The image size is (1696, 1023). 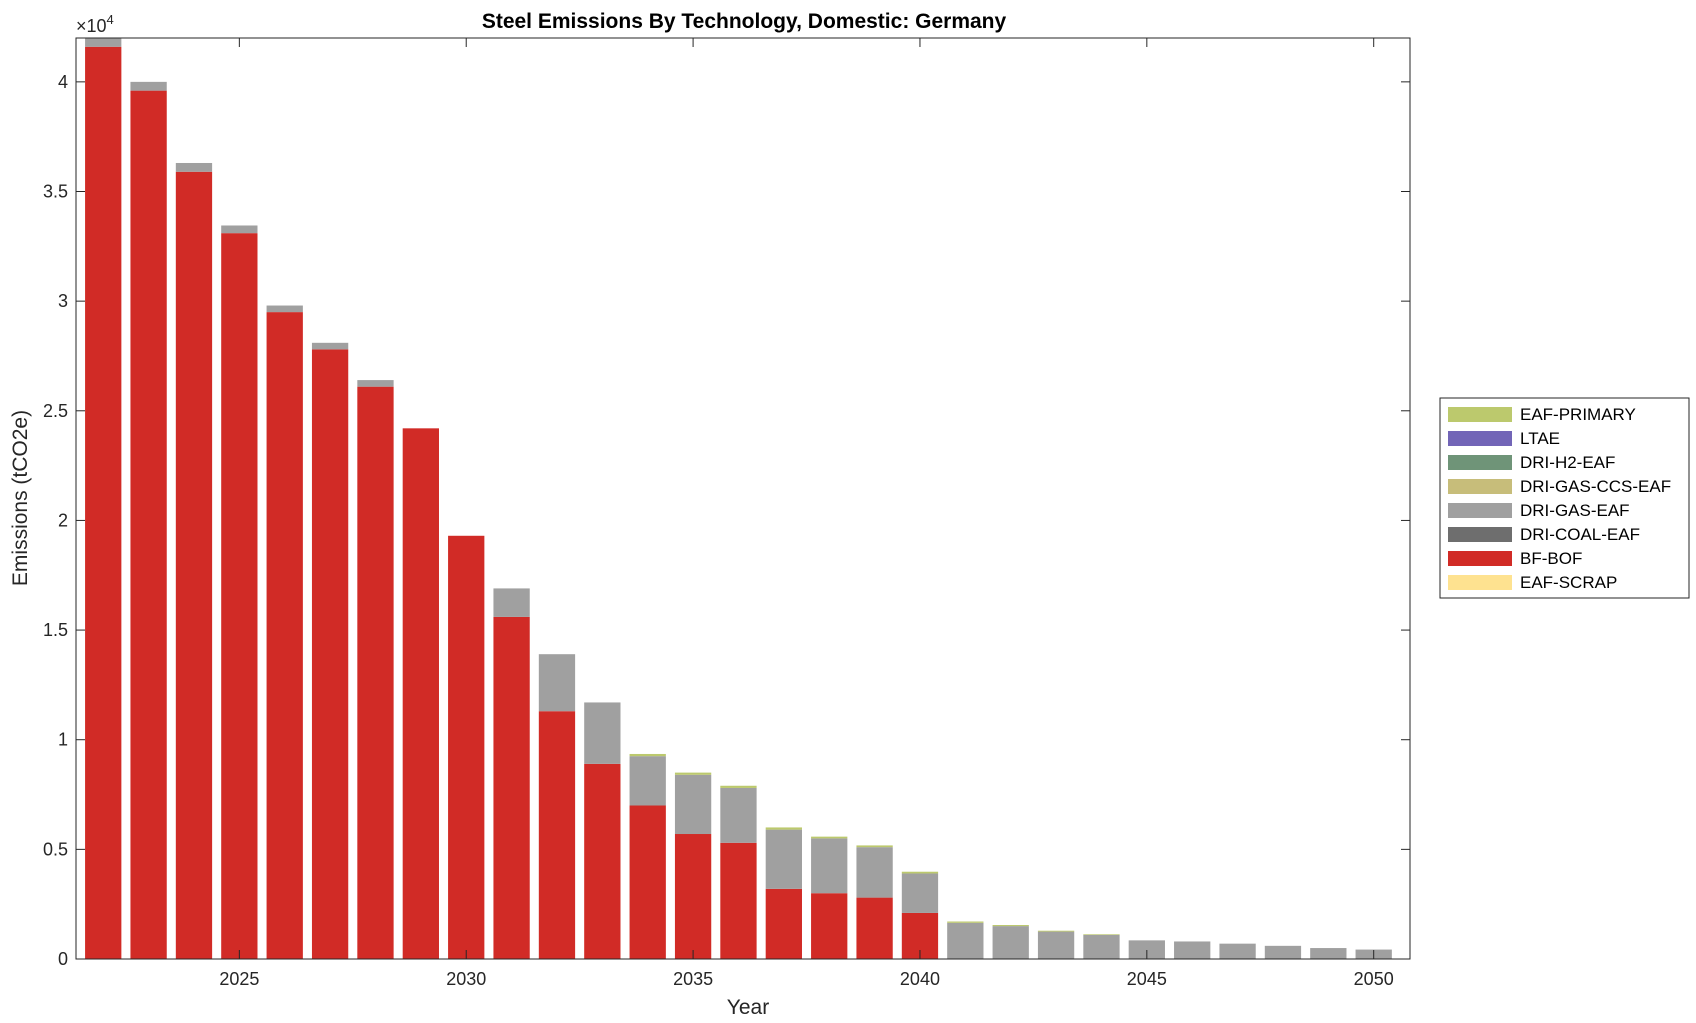 What do you see at coordinates (738, 786) in the screenshot?
I see `bar-eaf-primary-2036` at bounding box center [738, 786].